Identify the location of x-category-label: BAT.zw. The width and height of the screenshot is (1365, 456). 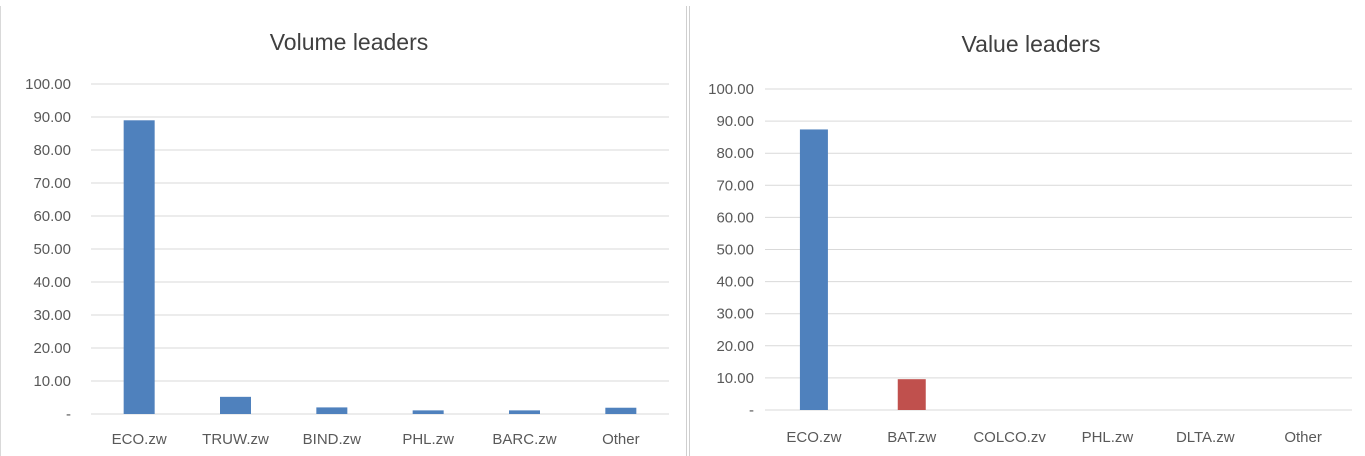
(911, 437).